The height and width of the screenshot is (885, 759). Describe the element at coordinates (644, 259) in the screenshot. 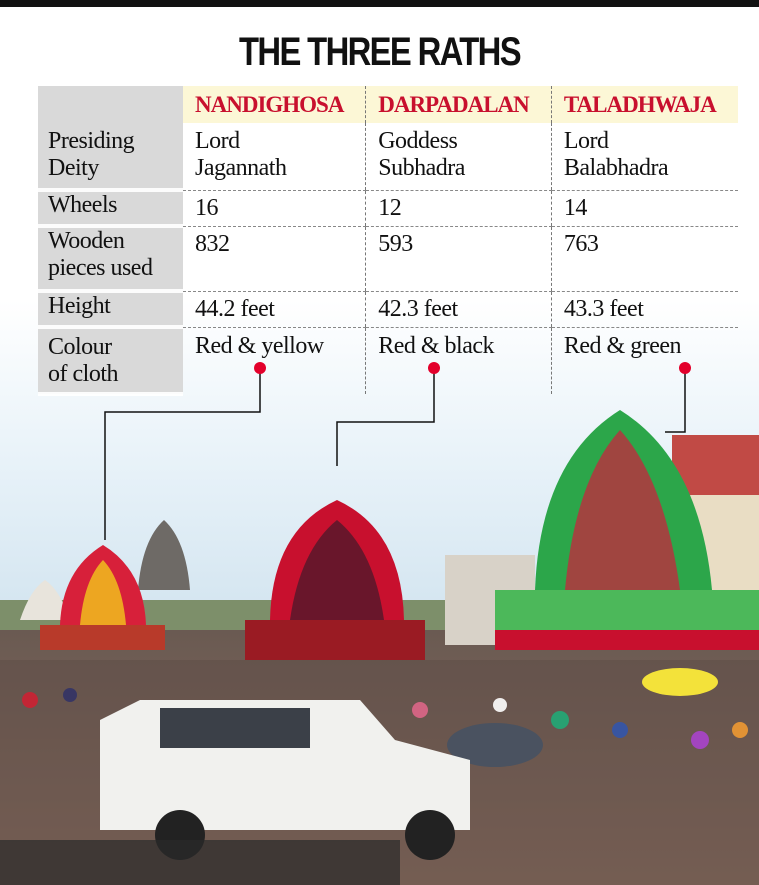

I see `cell: 763` at that location.